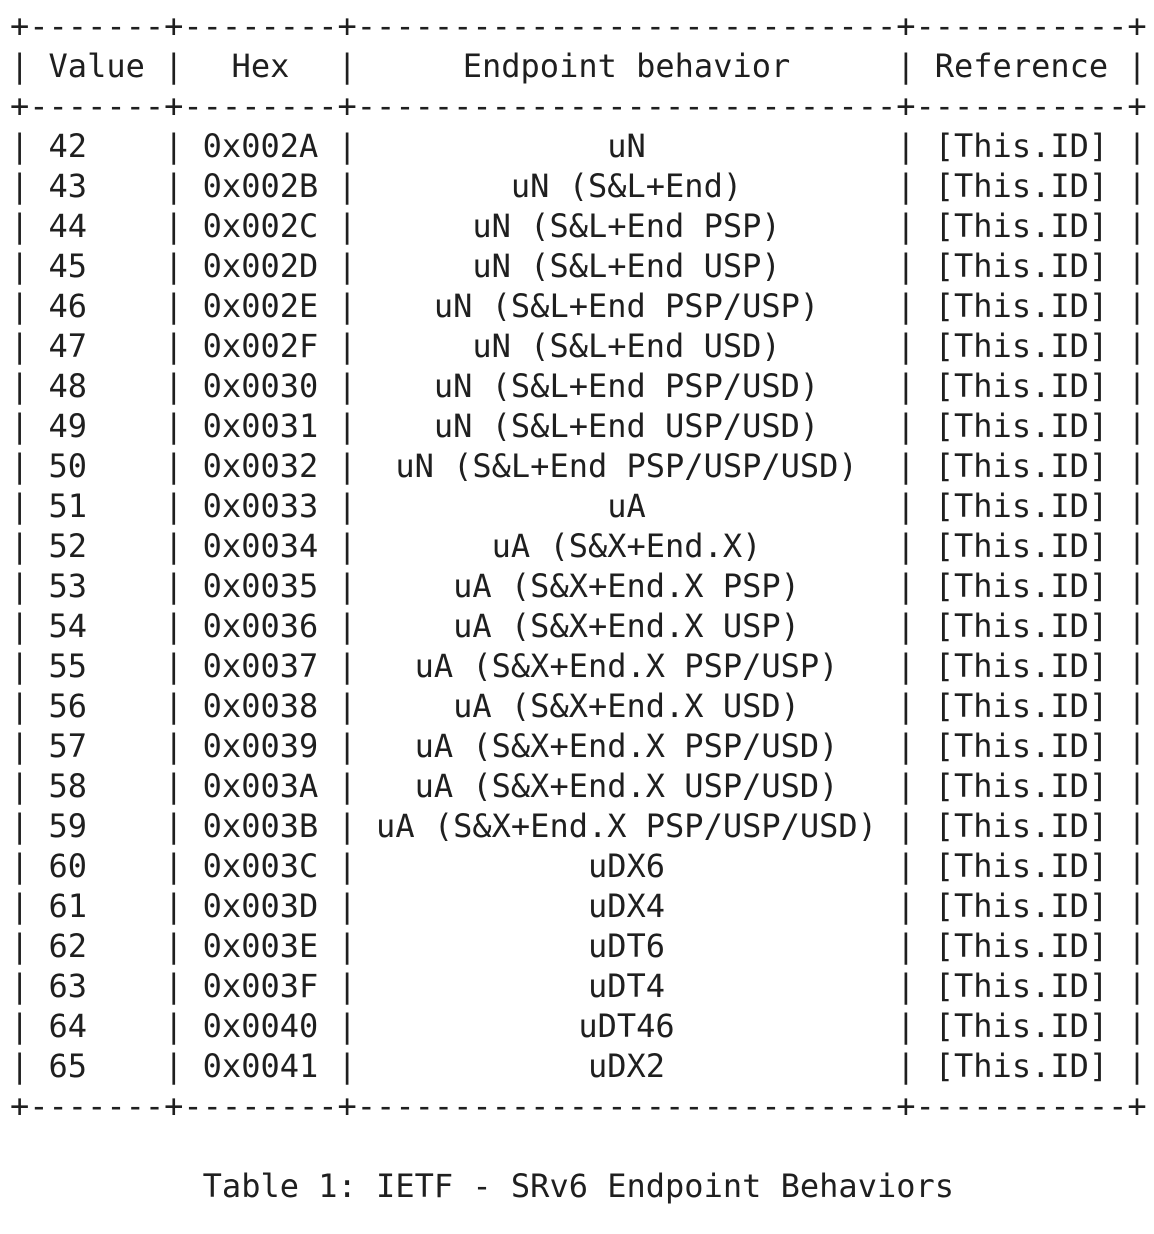 The image size is (1154, 1234). Describe the element at coordinates (626, 746) in the screenshot. I see `endpoint-behavior-cell: uA (S&X+End.X PSP/USD)` at that location.